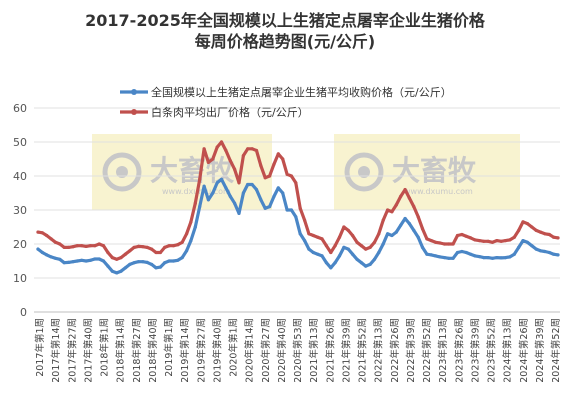 The width and height of the screenshot is (570, 409). Describe the element at coordinates (411, 350) in the screenshot. I see `x-tick-label: 2022年第39周` at that location.